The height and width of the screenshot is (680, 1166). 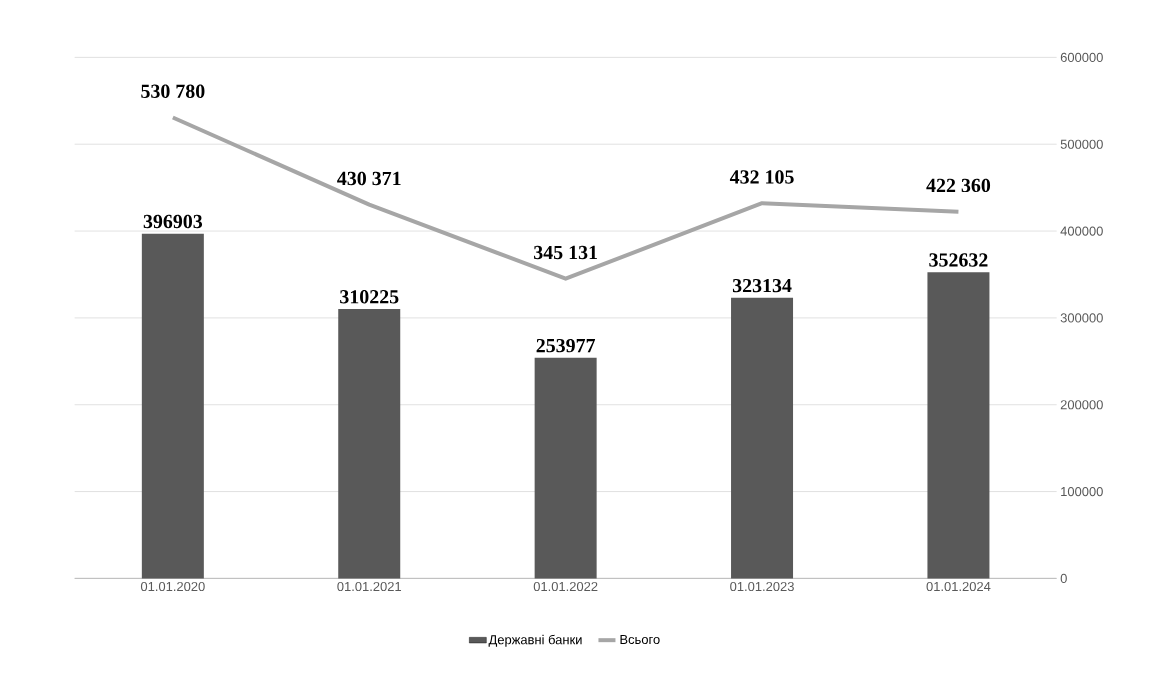 I want to click on data-label: 310225, so click(x=369, y=297).